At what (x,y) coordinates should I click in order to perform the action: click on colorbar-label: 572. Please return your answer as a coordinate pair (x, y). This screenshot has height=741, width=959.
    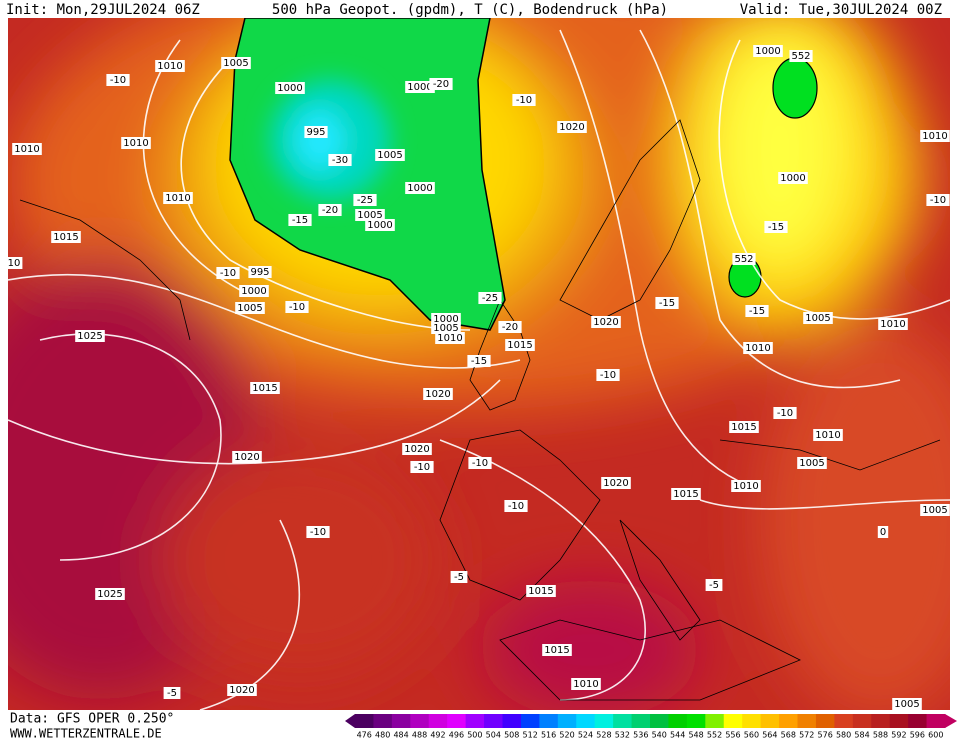
    Looking at the image, I should click on (806, 735).